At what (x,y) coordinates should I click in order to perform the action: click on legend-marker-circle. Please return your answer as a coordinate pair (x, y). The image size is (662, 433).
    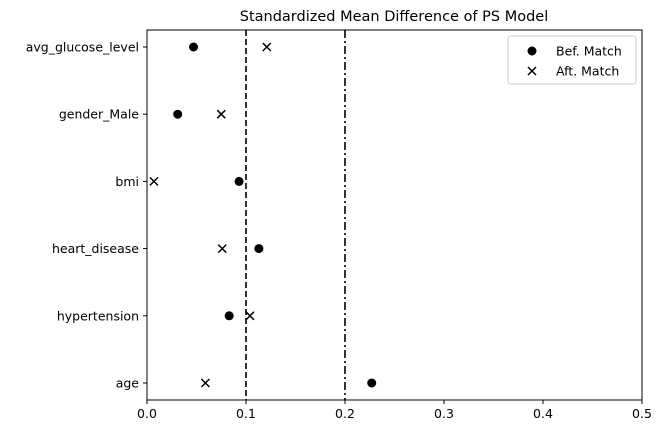
    Looking at the image, I should click on (532, 51).